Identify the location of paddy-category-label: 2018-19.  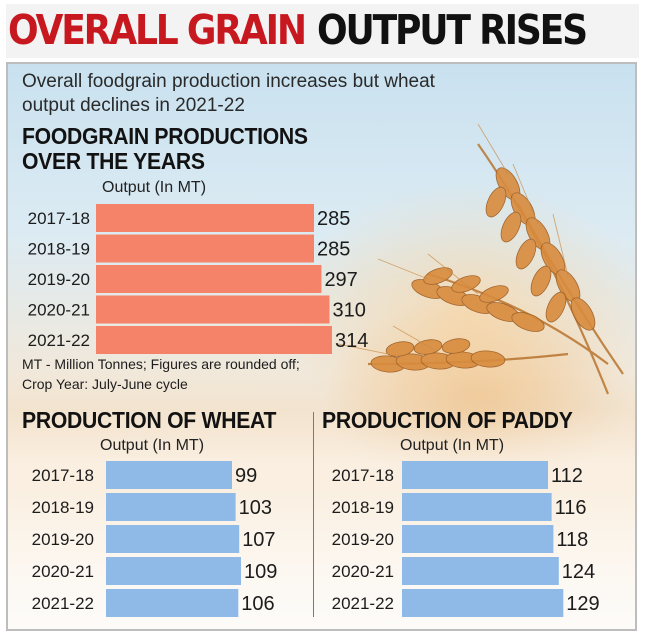
(363, 507).